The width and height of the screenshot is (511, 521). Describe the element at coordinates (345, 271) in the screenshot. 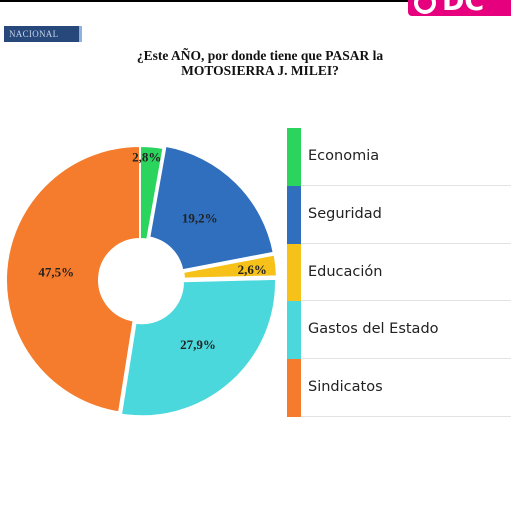

I see `legend-label: Educación` at that location.